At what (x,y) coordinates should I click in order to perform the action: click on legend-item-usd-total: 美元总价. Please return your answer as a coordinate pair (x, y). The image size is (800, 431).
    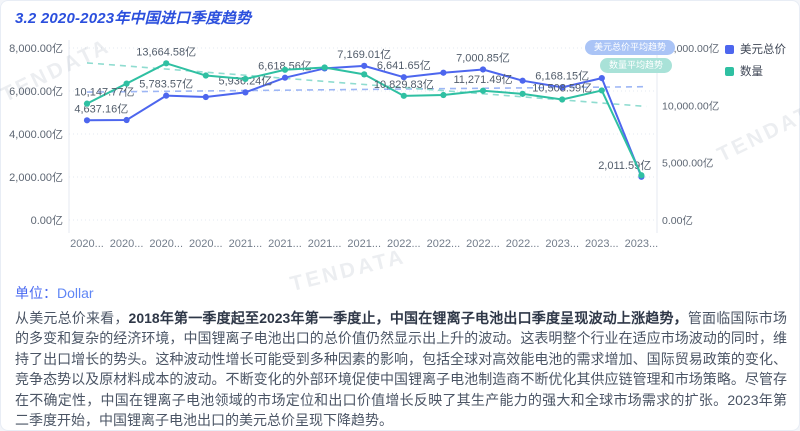
    Looking at the image, I should click on (755, 49).